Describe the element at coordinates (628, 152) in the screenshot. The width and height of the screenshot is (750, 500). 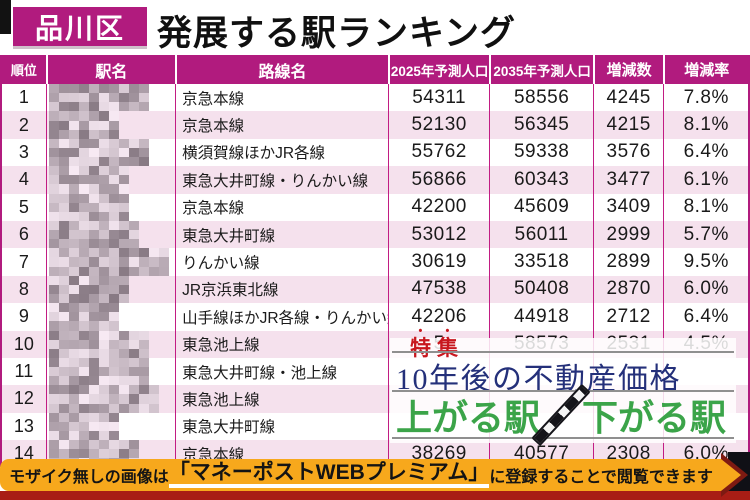
I see `change-cell: 3576` at that location.